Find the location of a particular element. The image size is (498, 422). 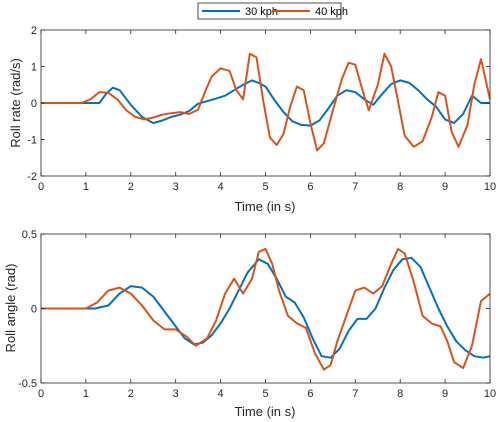

legend: 30 kph 40 kph is located at coordinates (272, 11).